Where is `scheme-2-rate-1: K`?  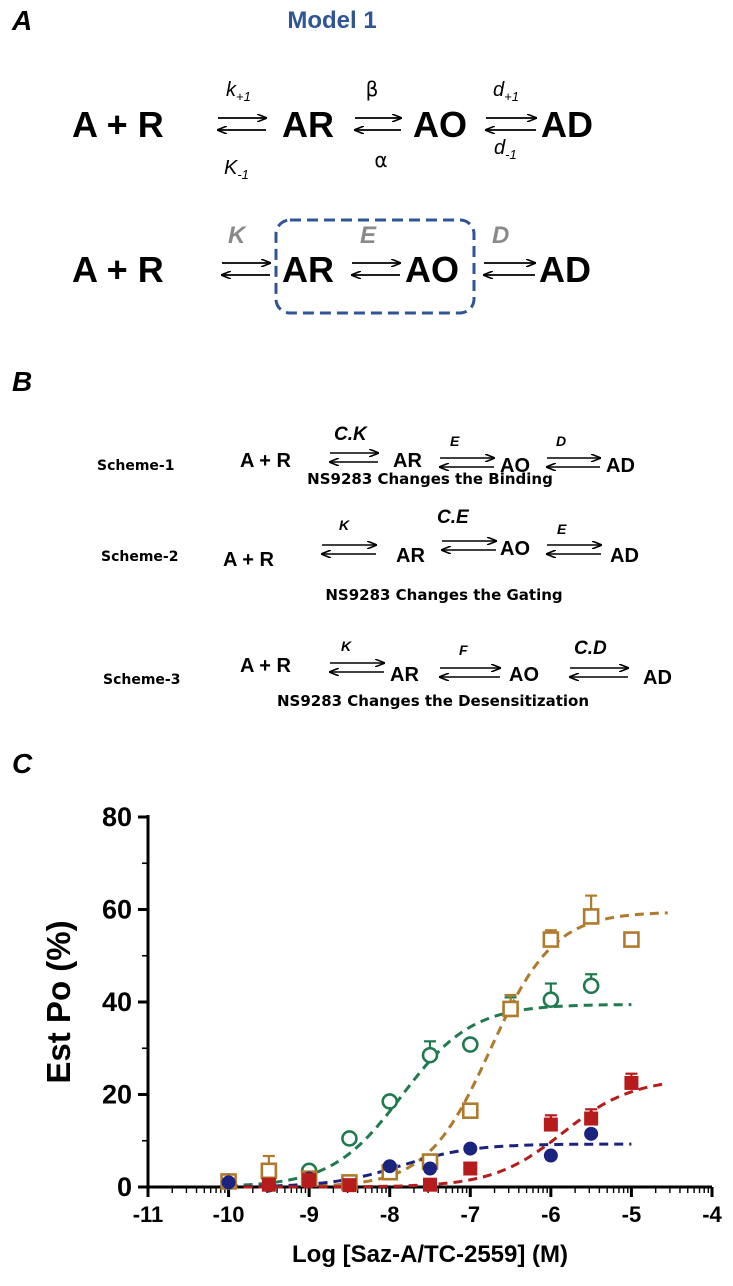 scheme-2-rate-1: K is located at coordinates (344, 525).